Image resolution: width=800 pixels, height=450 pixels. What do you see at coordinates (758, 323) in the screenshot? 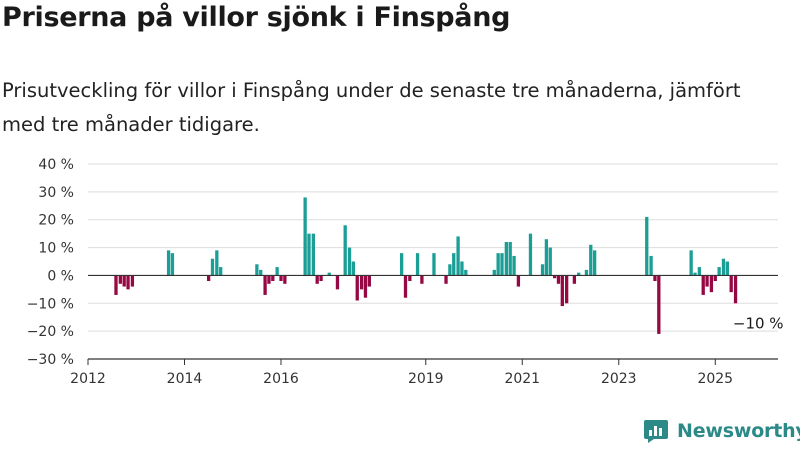
I see `latest-value-label: −10 %` at bounding box center [758, 323].